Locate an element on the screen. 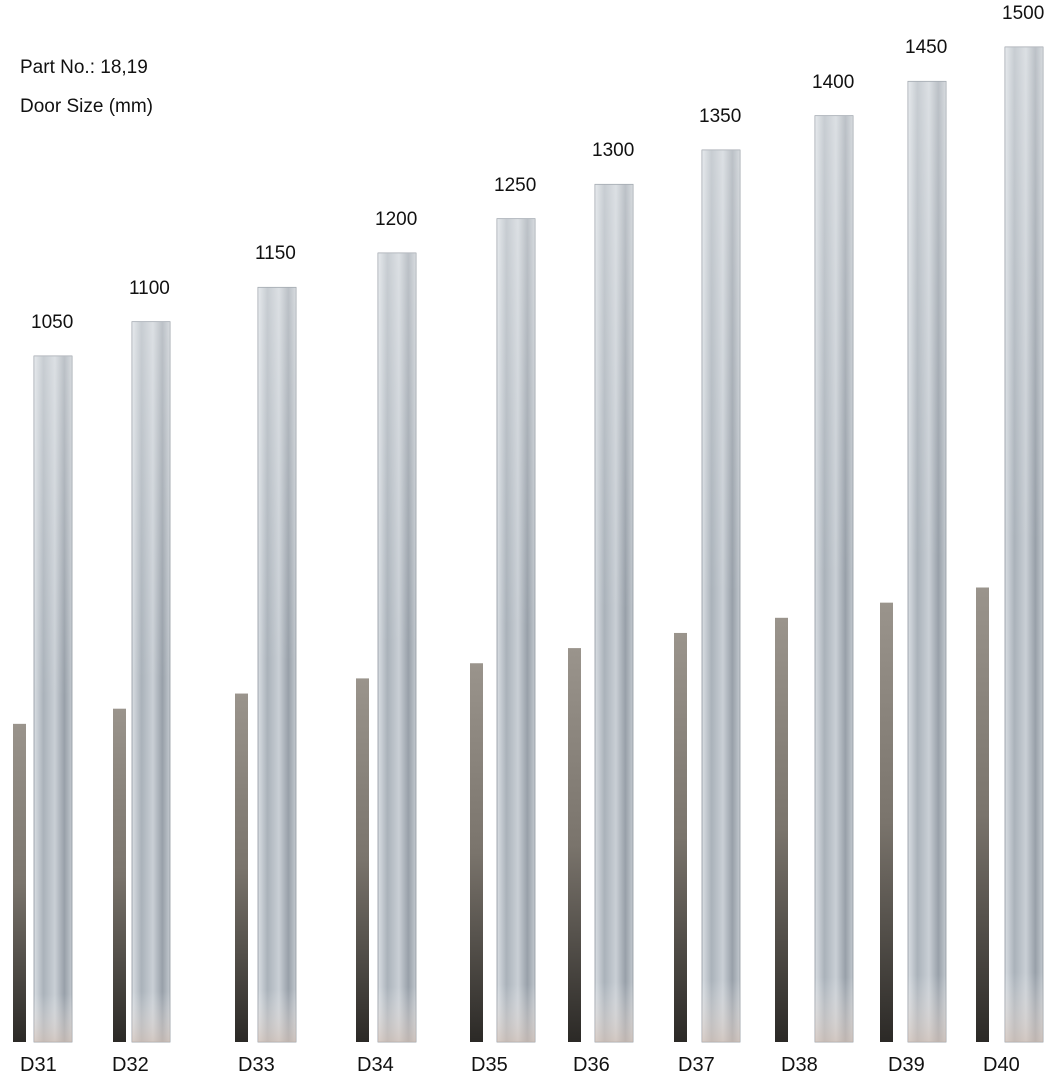 The width and height of the screenshot is (1055, 1086). flat-bar-d40 is located at coordinates (1024, 544).